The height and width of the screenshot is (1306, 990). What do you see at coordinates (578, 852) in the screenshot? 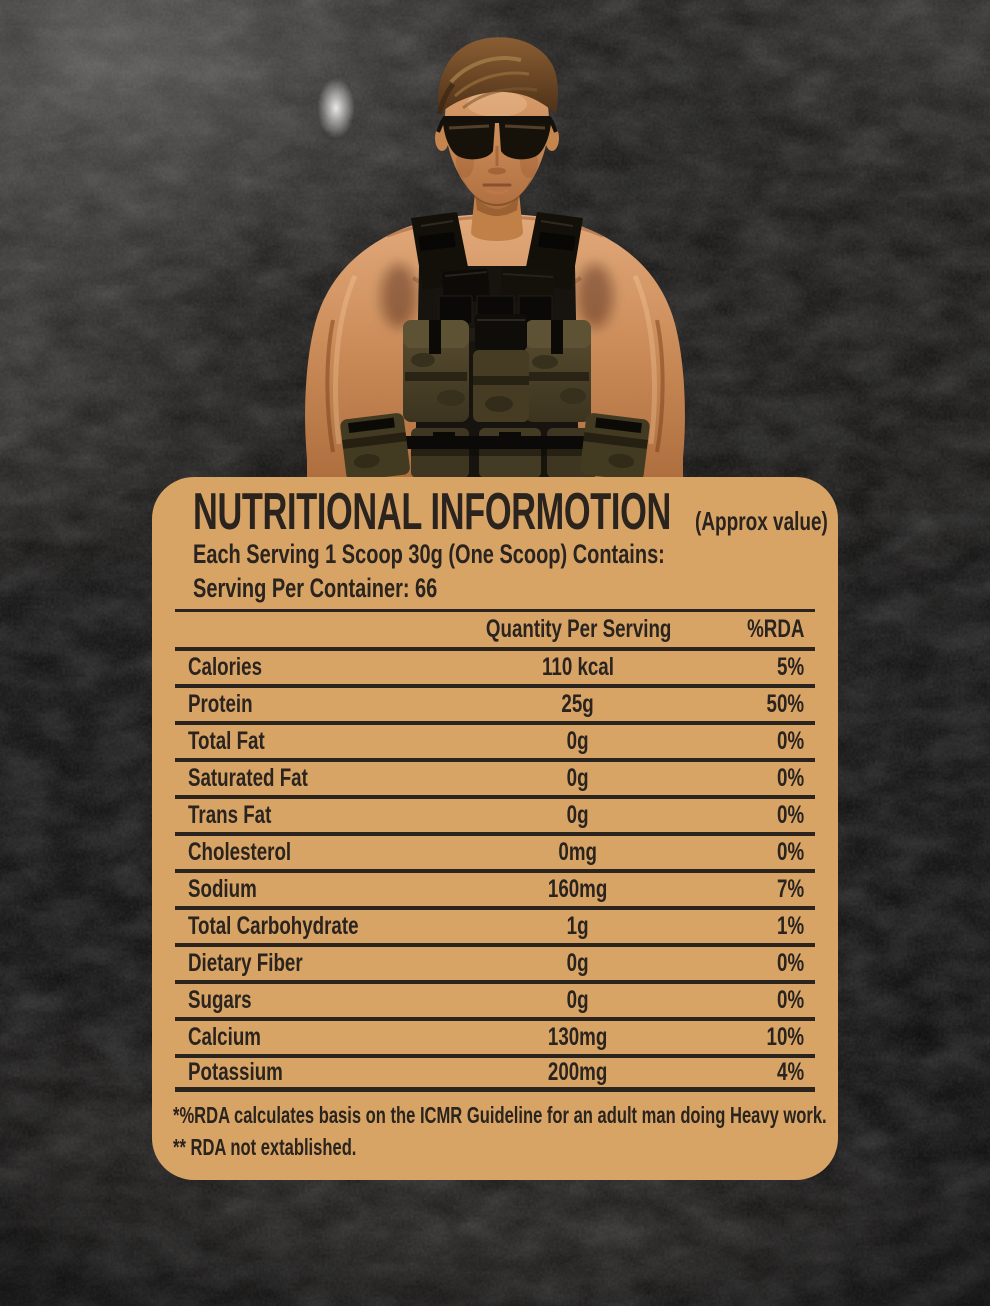
I see `quantity-value: 0mg` at bounding box center [578, 852].